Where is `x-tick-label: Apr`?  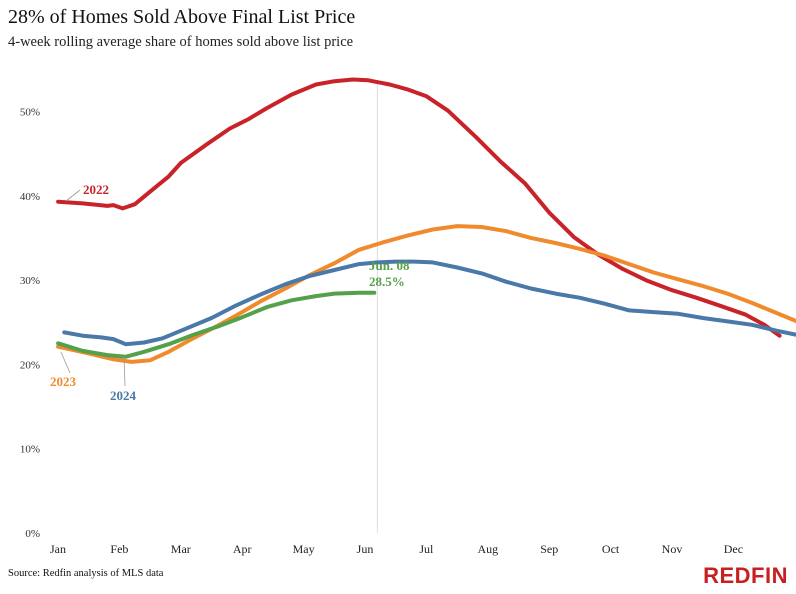
x-tick-label: Apr is located at coordinates (242, 549).